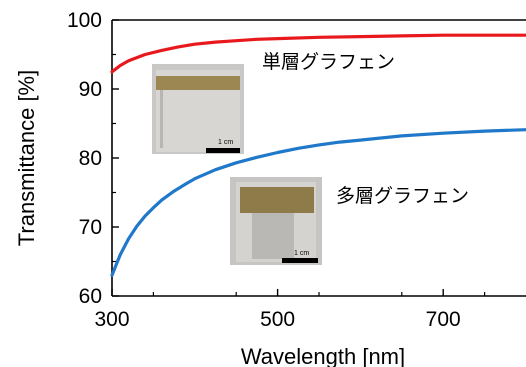 The height and width of the screenshot is (367, 526). Describe the element at coordinates (26, 158) in the screenshot. I see `y-axis-title: Transmittance [%]` at that location.